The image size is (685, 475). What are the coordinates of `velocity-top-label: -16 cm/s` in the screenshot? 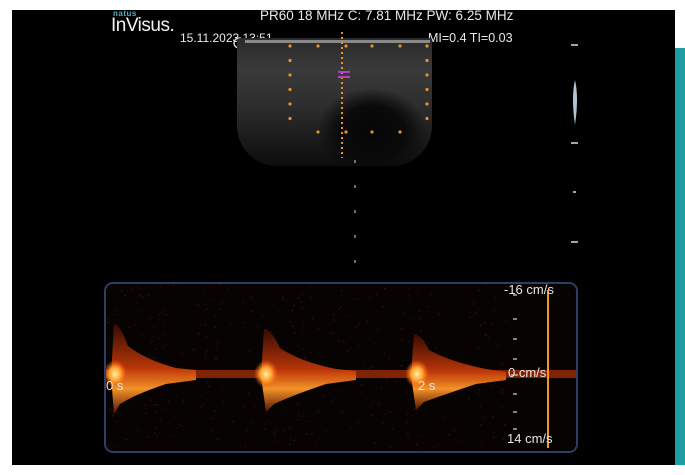 It's located at (529, 289).